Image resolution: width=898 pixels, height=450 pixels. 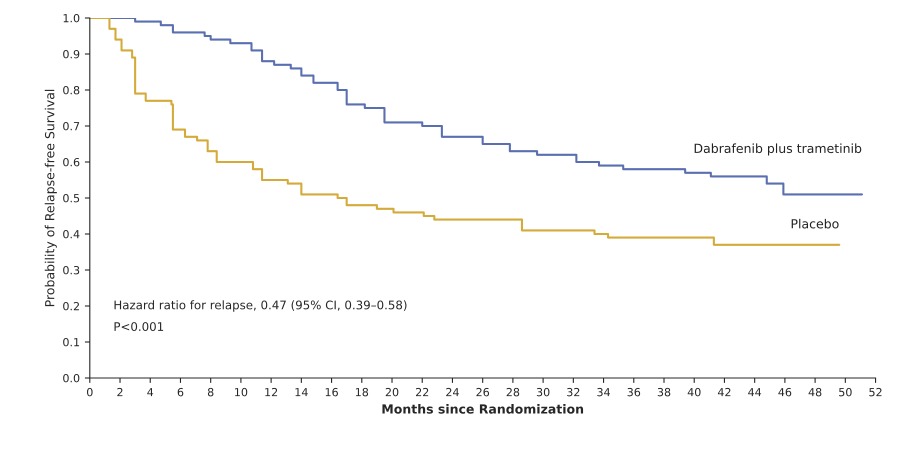 I want to click on x-tick-label: 6, so click(x=181, y=392).